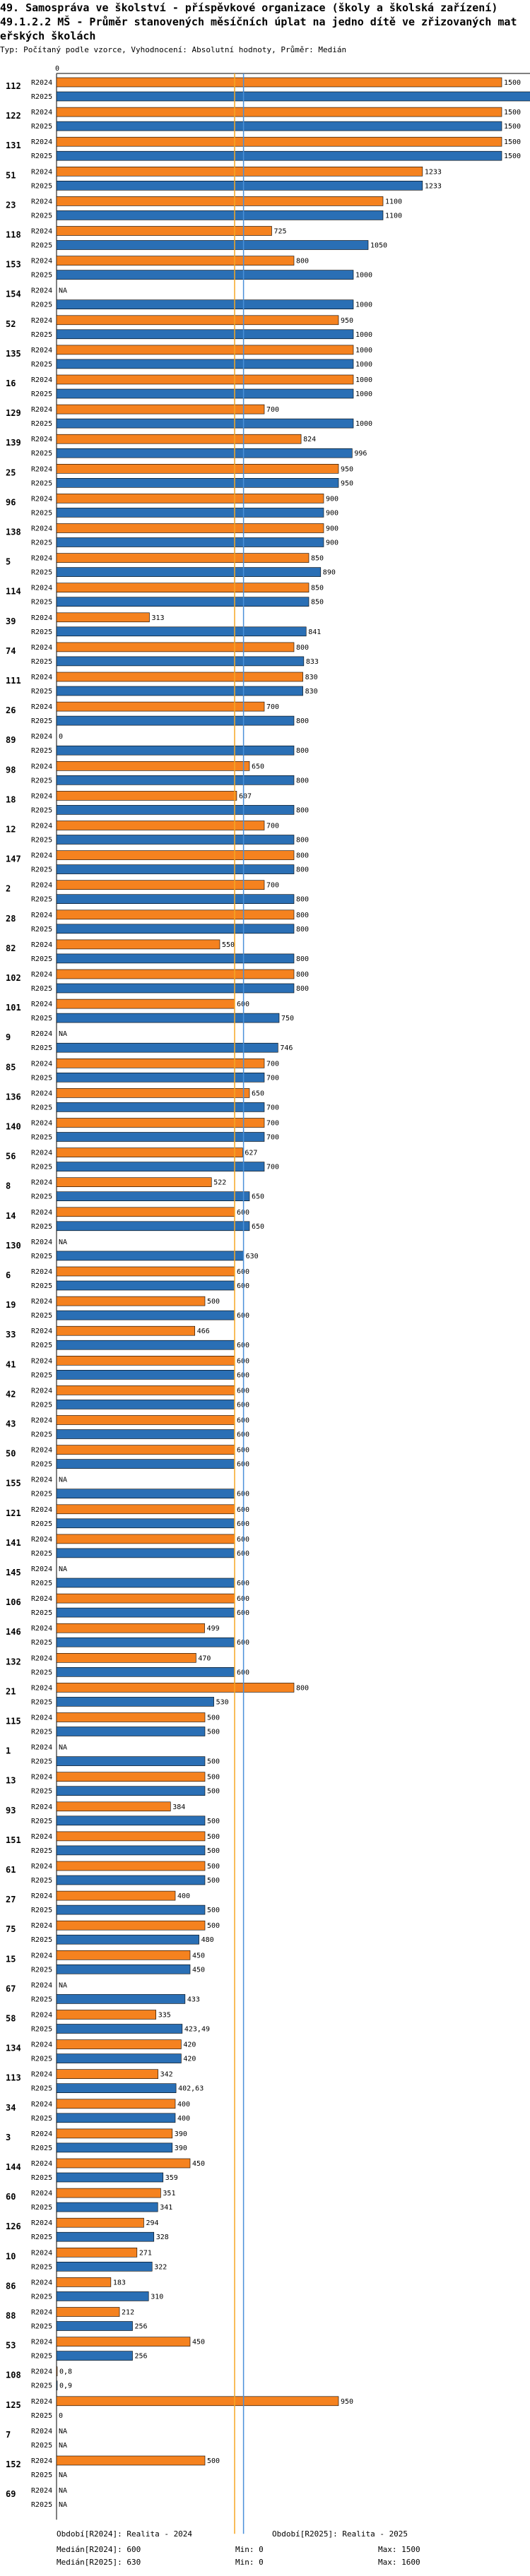 This screenshot has width=530, height=2576. Describe the element at coordinates (13, 413) in the screenshot. I see `group-label: 129` at that location.